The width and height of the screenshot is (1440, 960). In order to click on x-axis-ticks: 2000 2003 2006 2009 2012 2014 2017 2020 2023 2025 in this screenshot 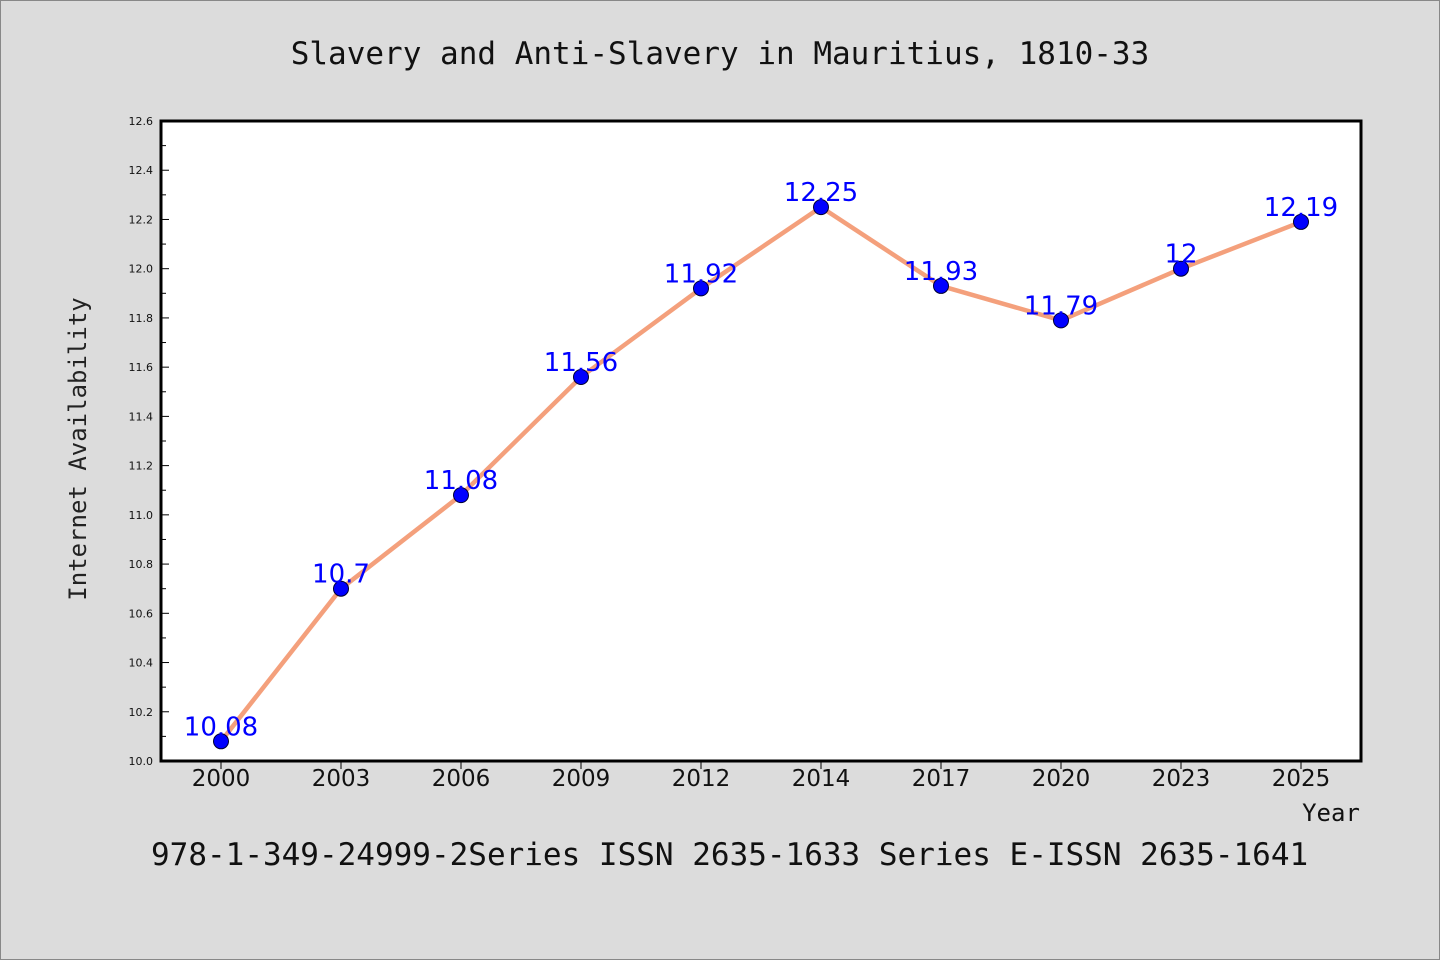, I will do `click(761, 776)`.